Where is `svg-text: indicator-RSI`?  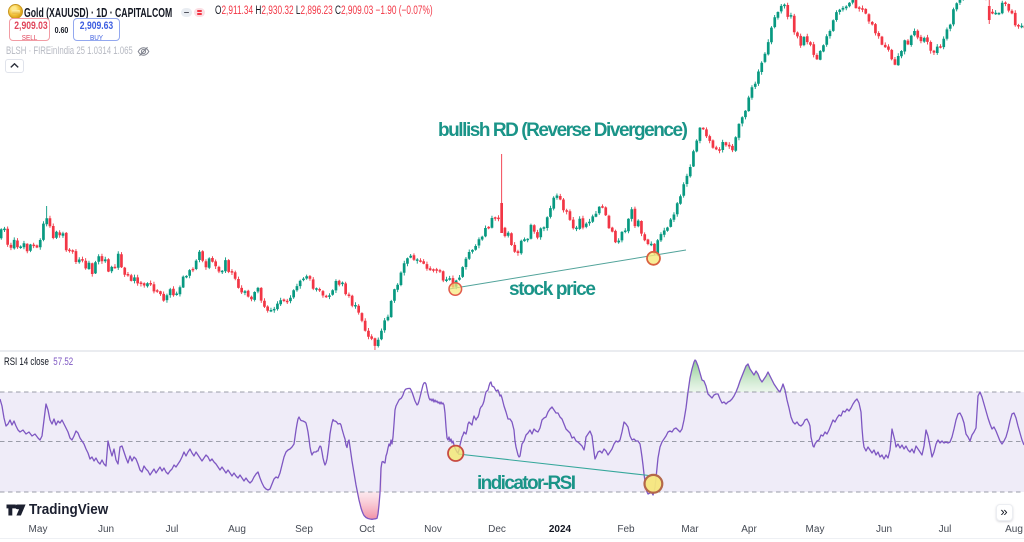 svg-text: indicator-RSI is located at coordinates (526, 483).